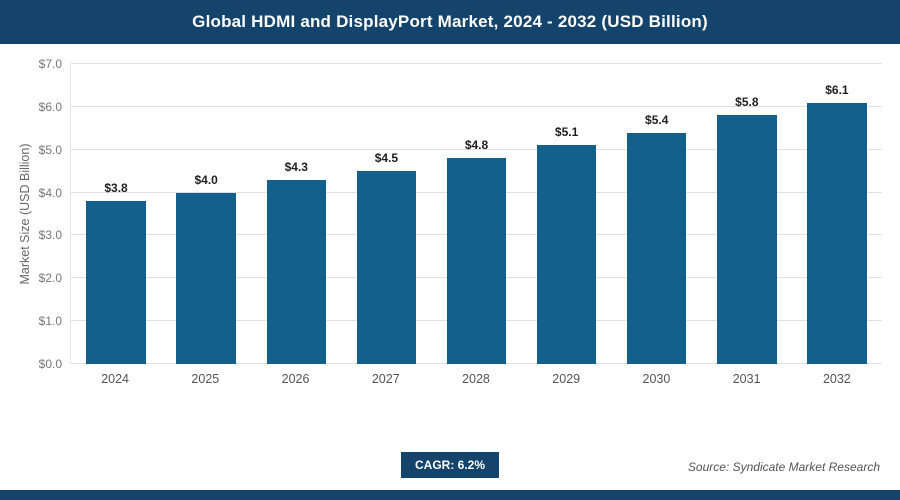 This screenshot has width=900, height=500. I want to click on bar-group: $4.3, so click(296, 262).